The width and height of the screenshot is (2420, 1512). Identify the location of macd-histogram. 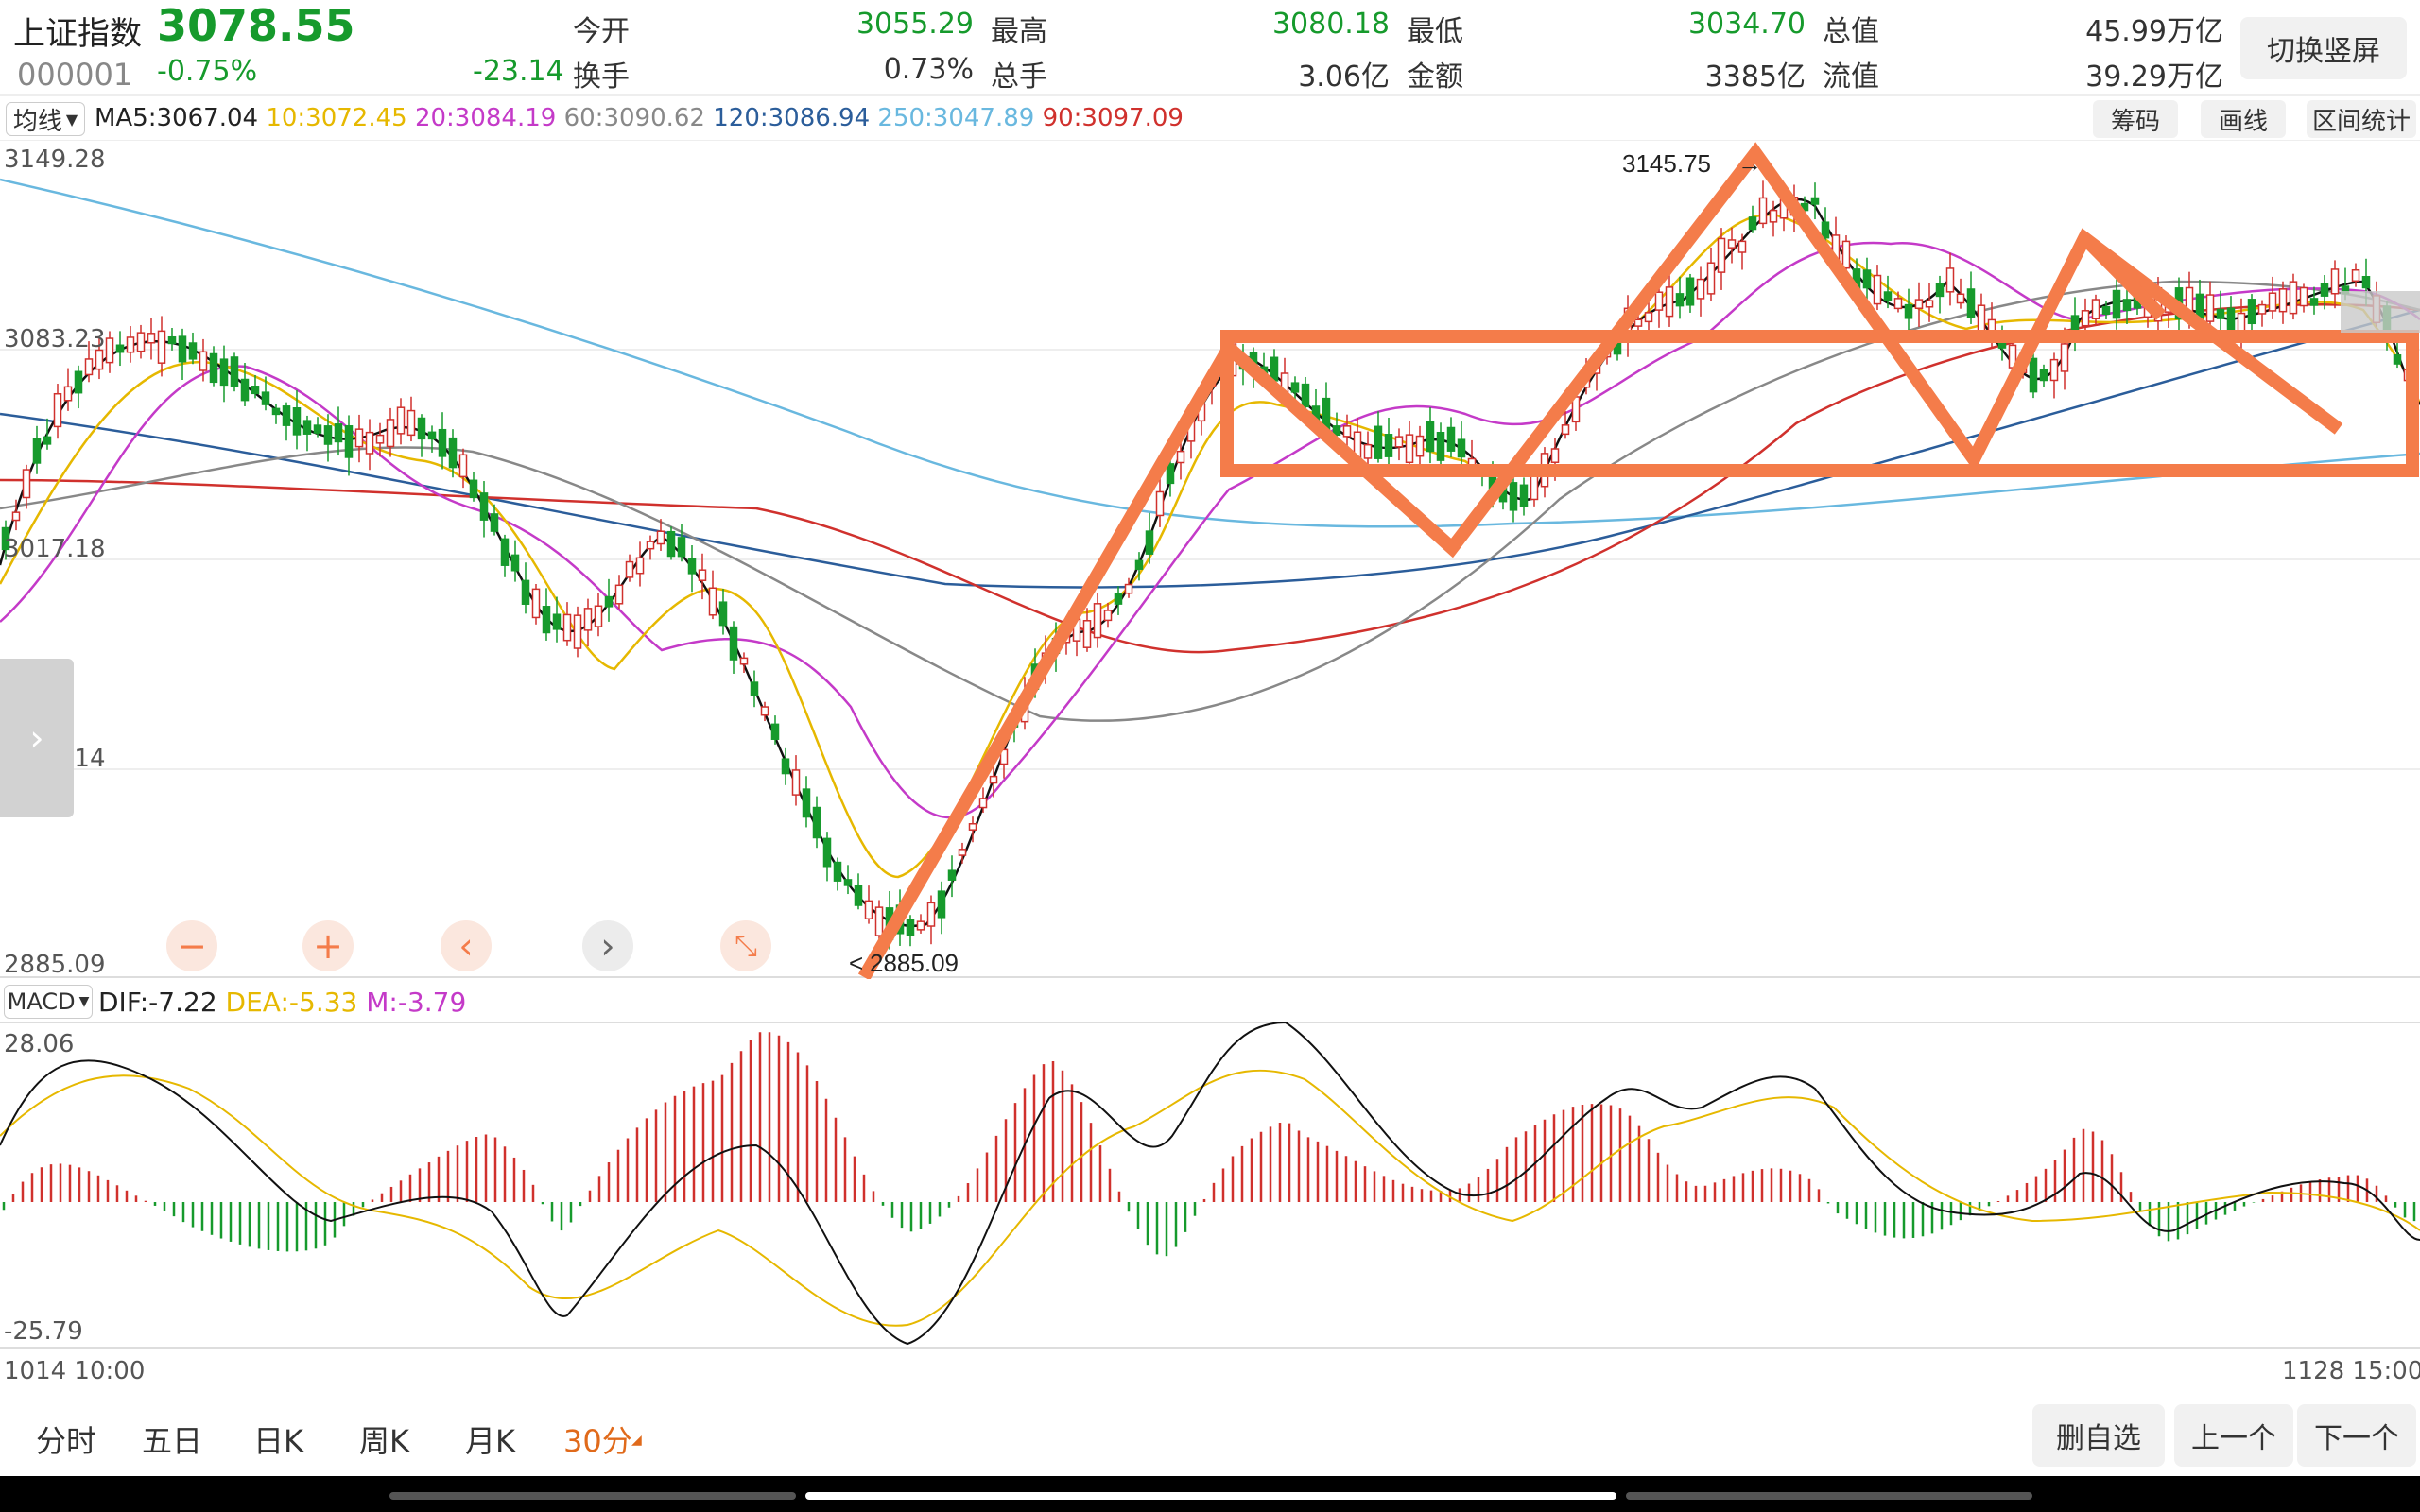
(1209, 1144).